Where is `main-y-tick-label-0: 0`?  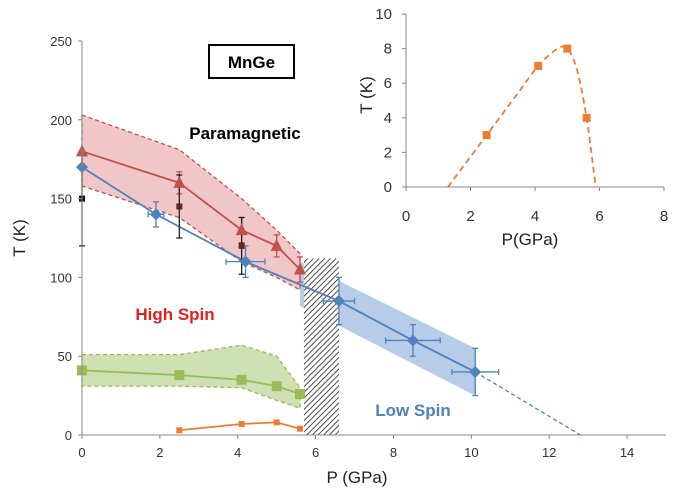
main-y-tick-label-0: 0 is located at coordinates (68, 435).